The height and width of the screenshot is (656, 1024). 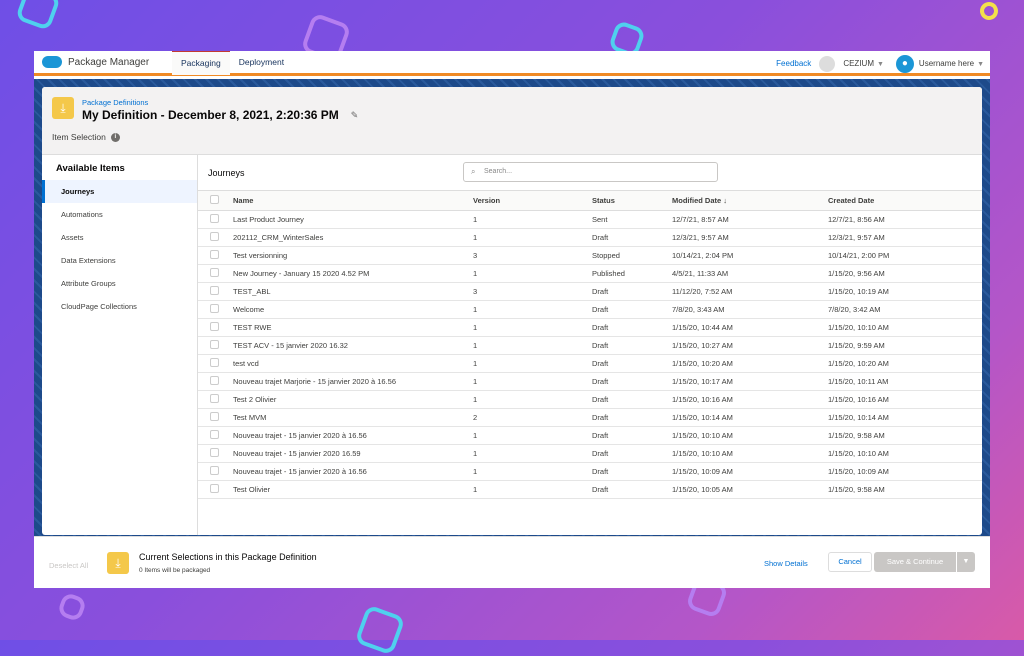 I want to click on cell-name: test vcd, so click(x=353, y=363).